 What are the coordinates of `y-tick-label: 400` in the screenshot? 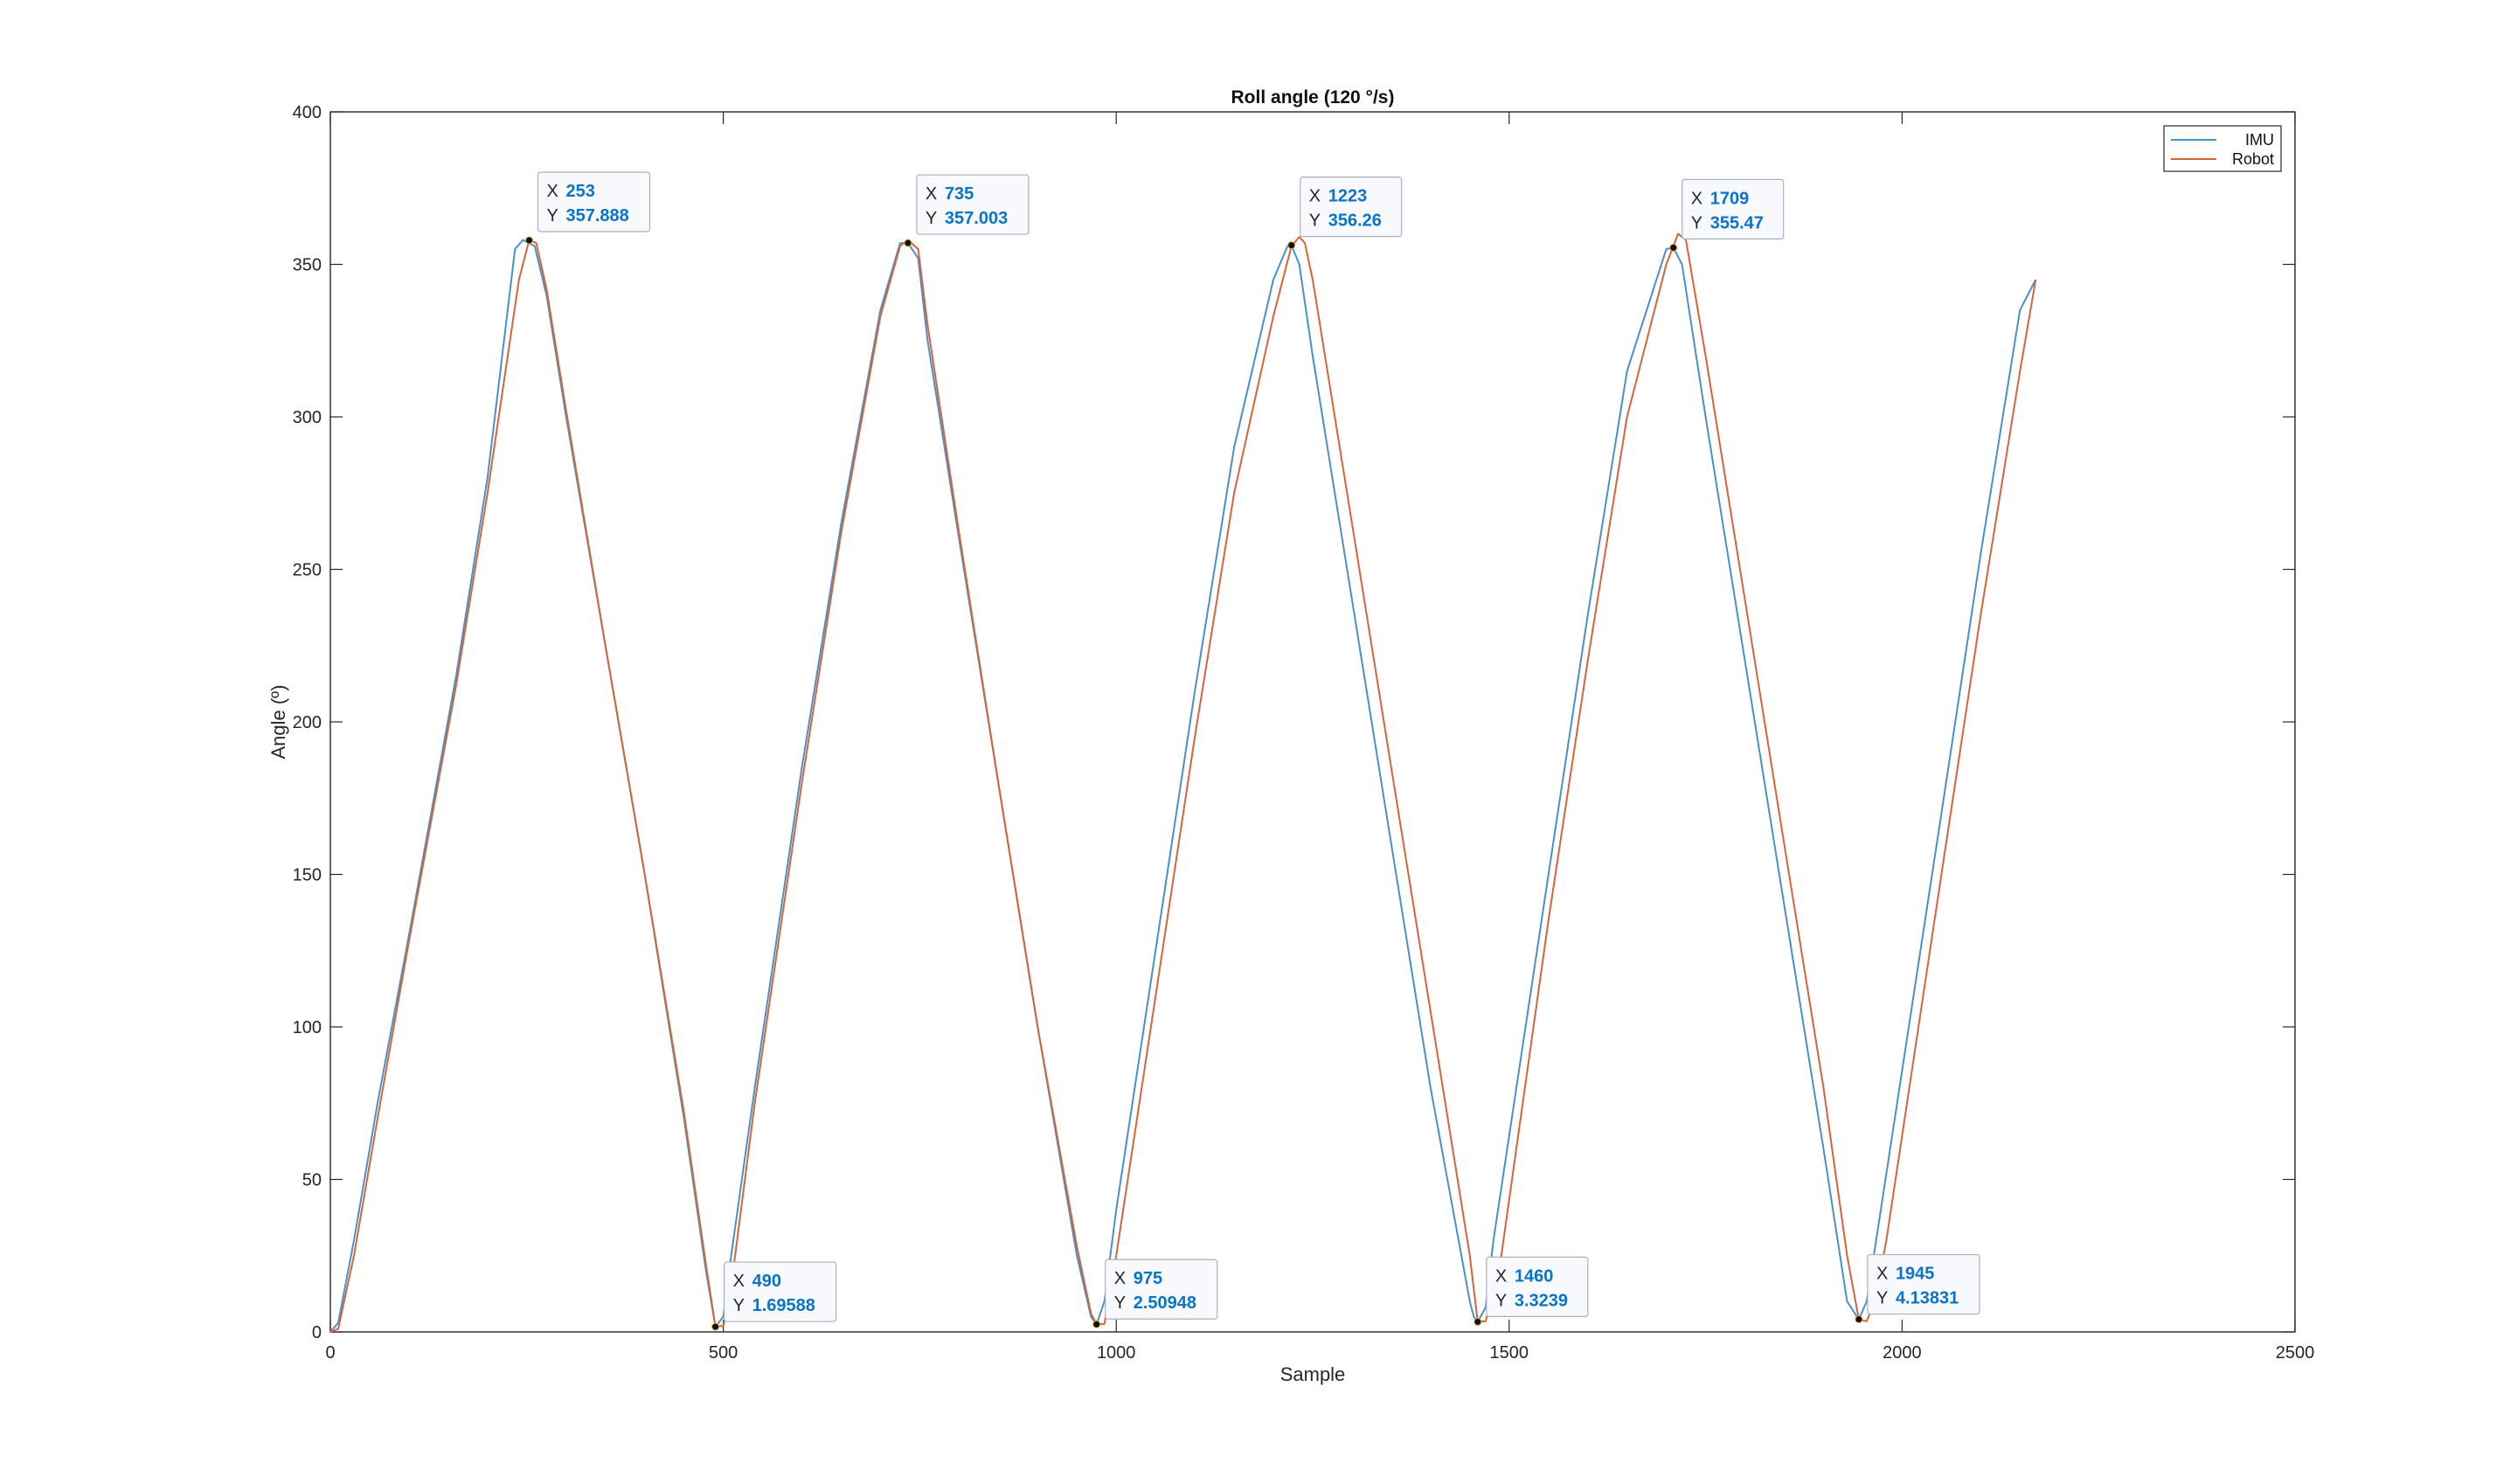 It's located at (307, 112).